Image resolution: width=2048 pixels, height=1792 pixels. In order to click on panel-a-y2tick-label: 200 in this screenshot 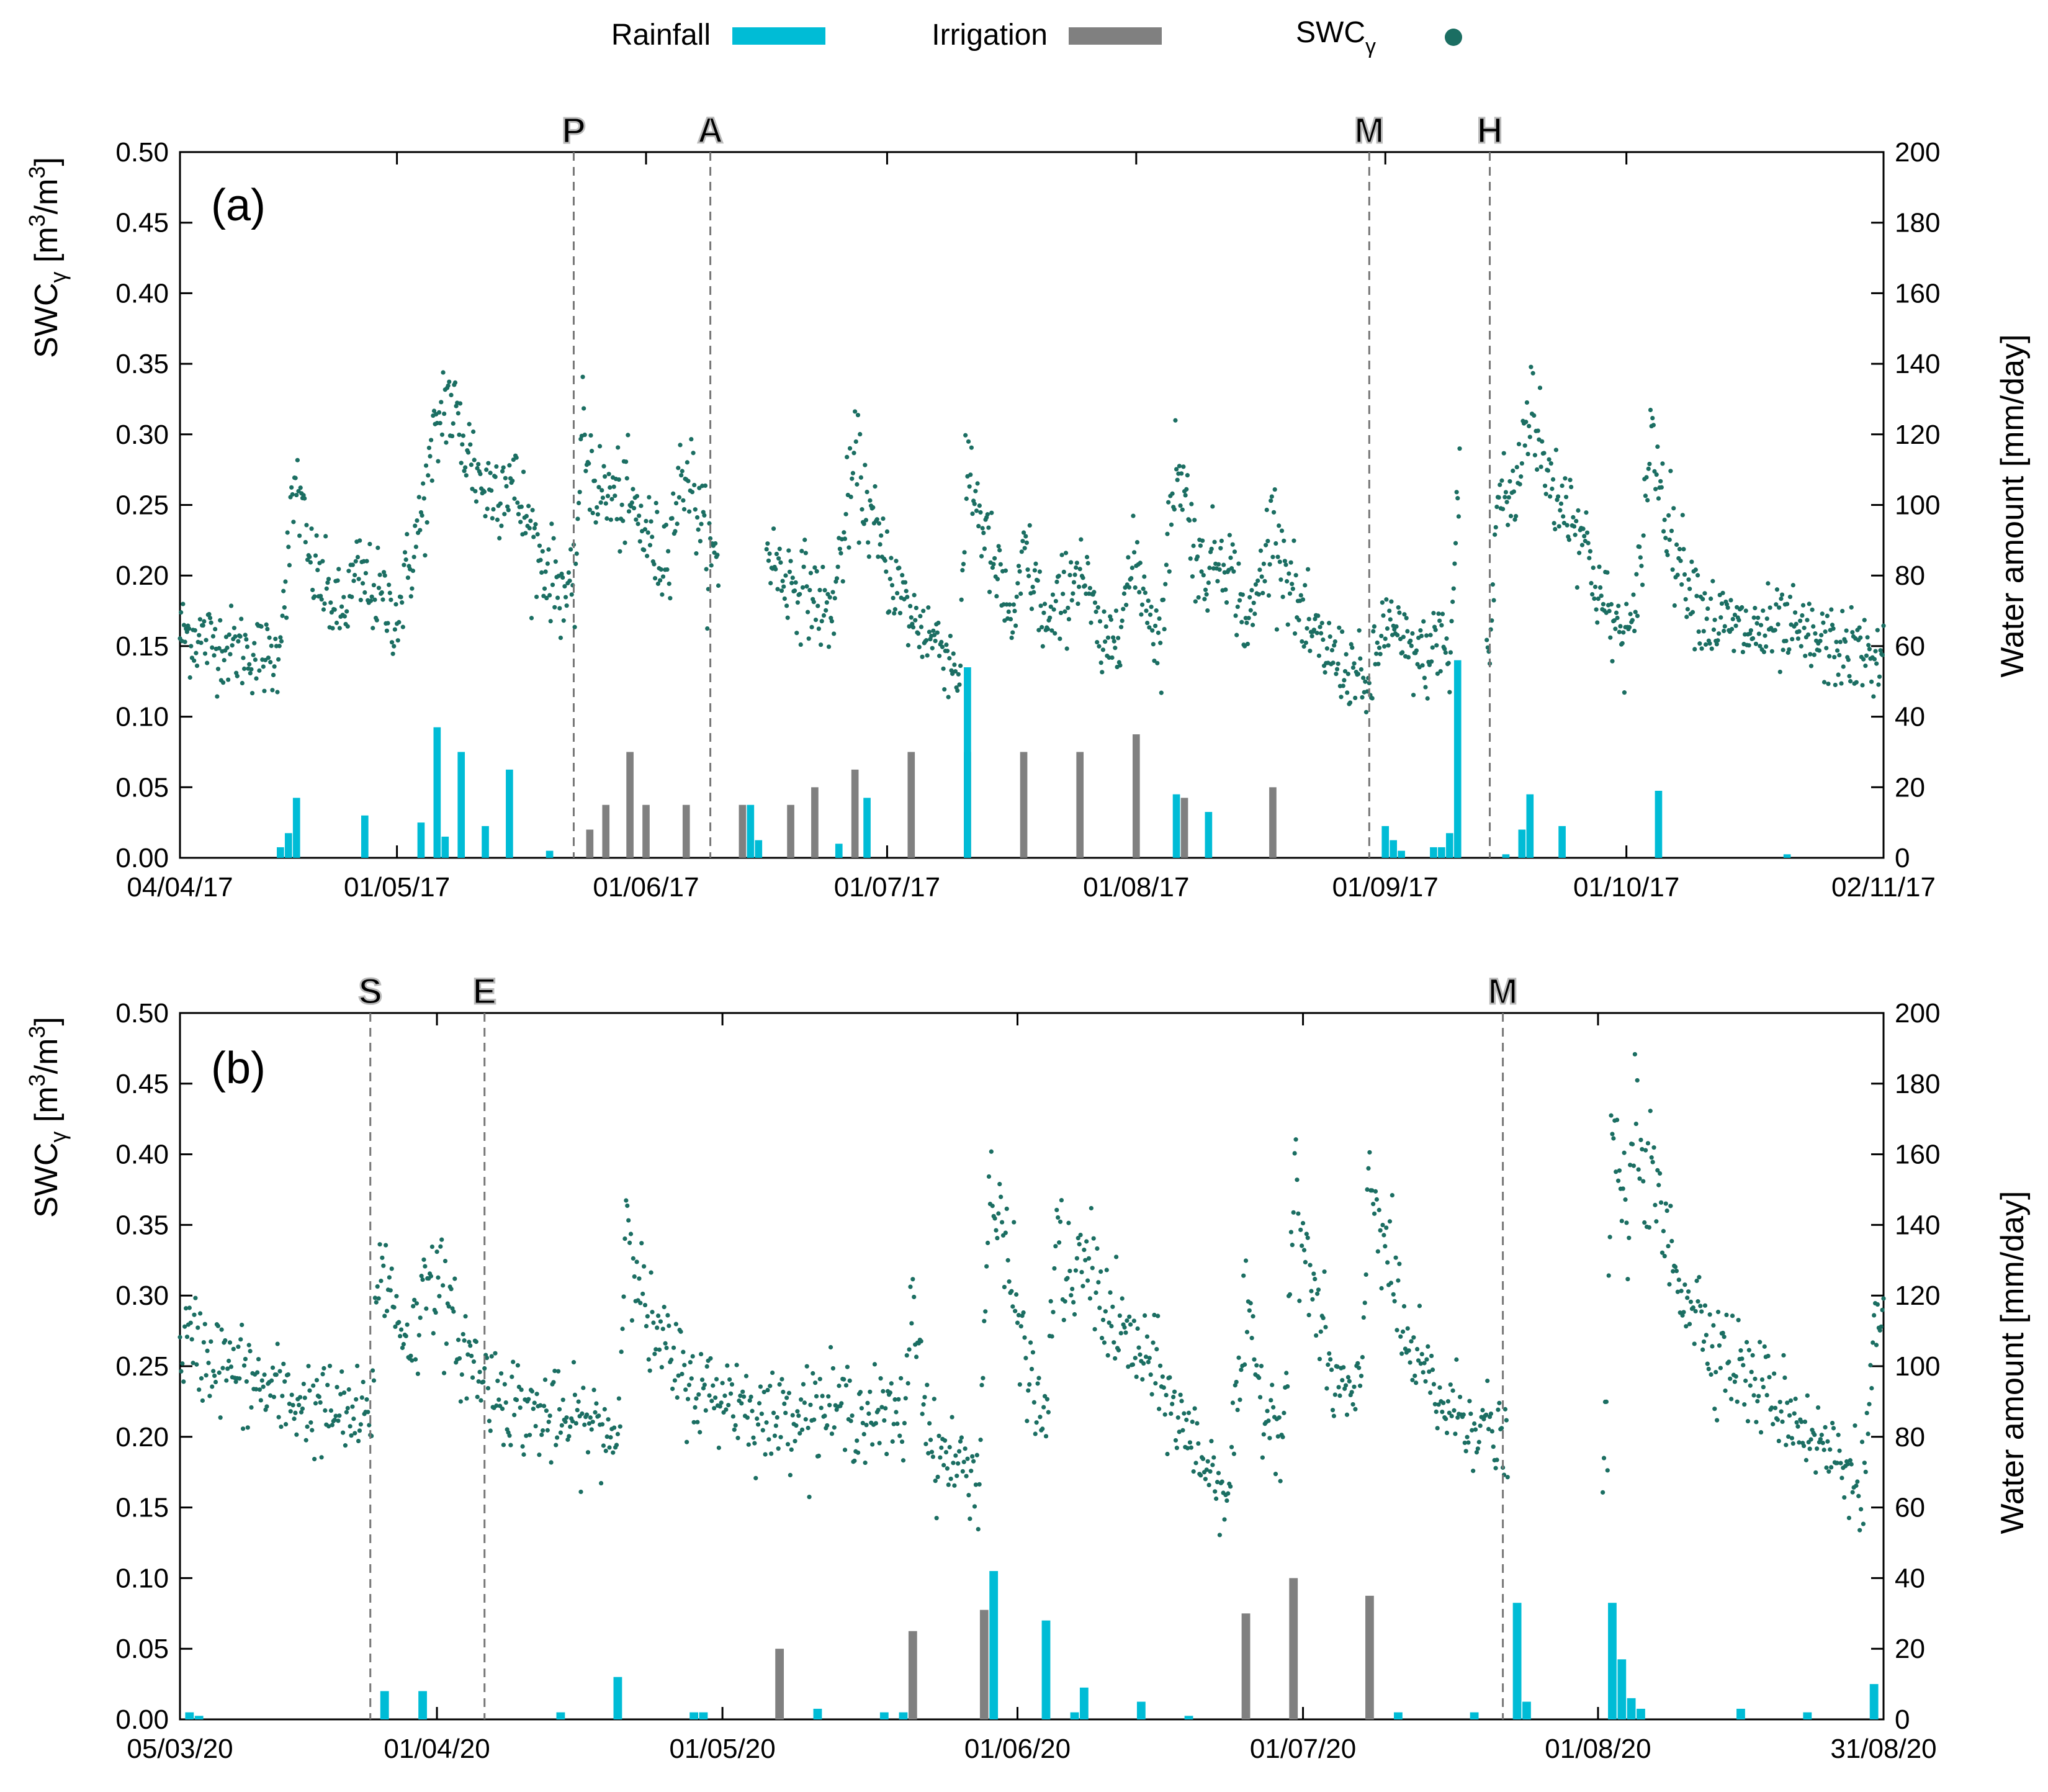, I will do `click(1917, 152)`.